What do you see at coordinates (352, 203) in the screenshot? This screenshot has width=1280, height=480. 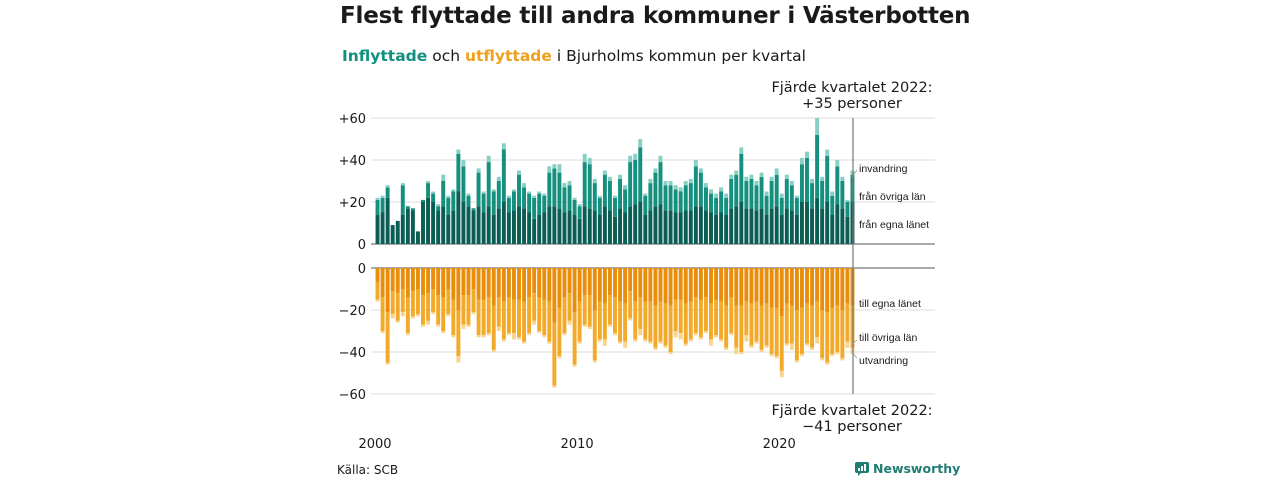 I see `top-y-tick-label: +20` at bounding box center [352, 203].